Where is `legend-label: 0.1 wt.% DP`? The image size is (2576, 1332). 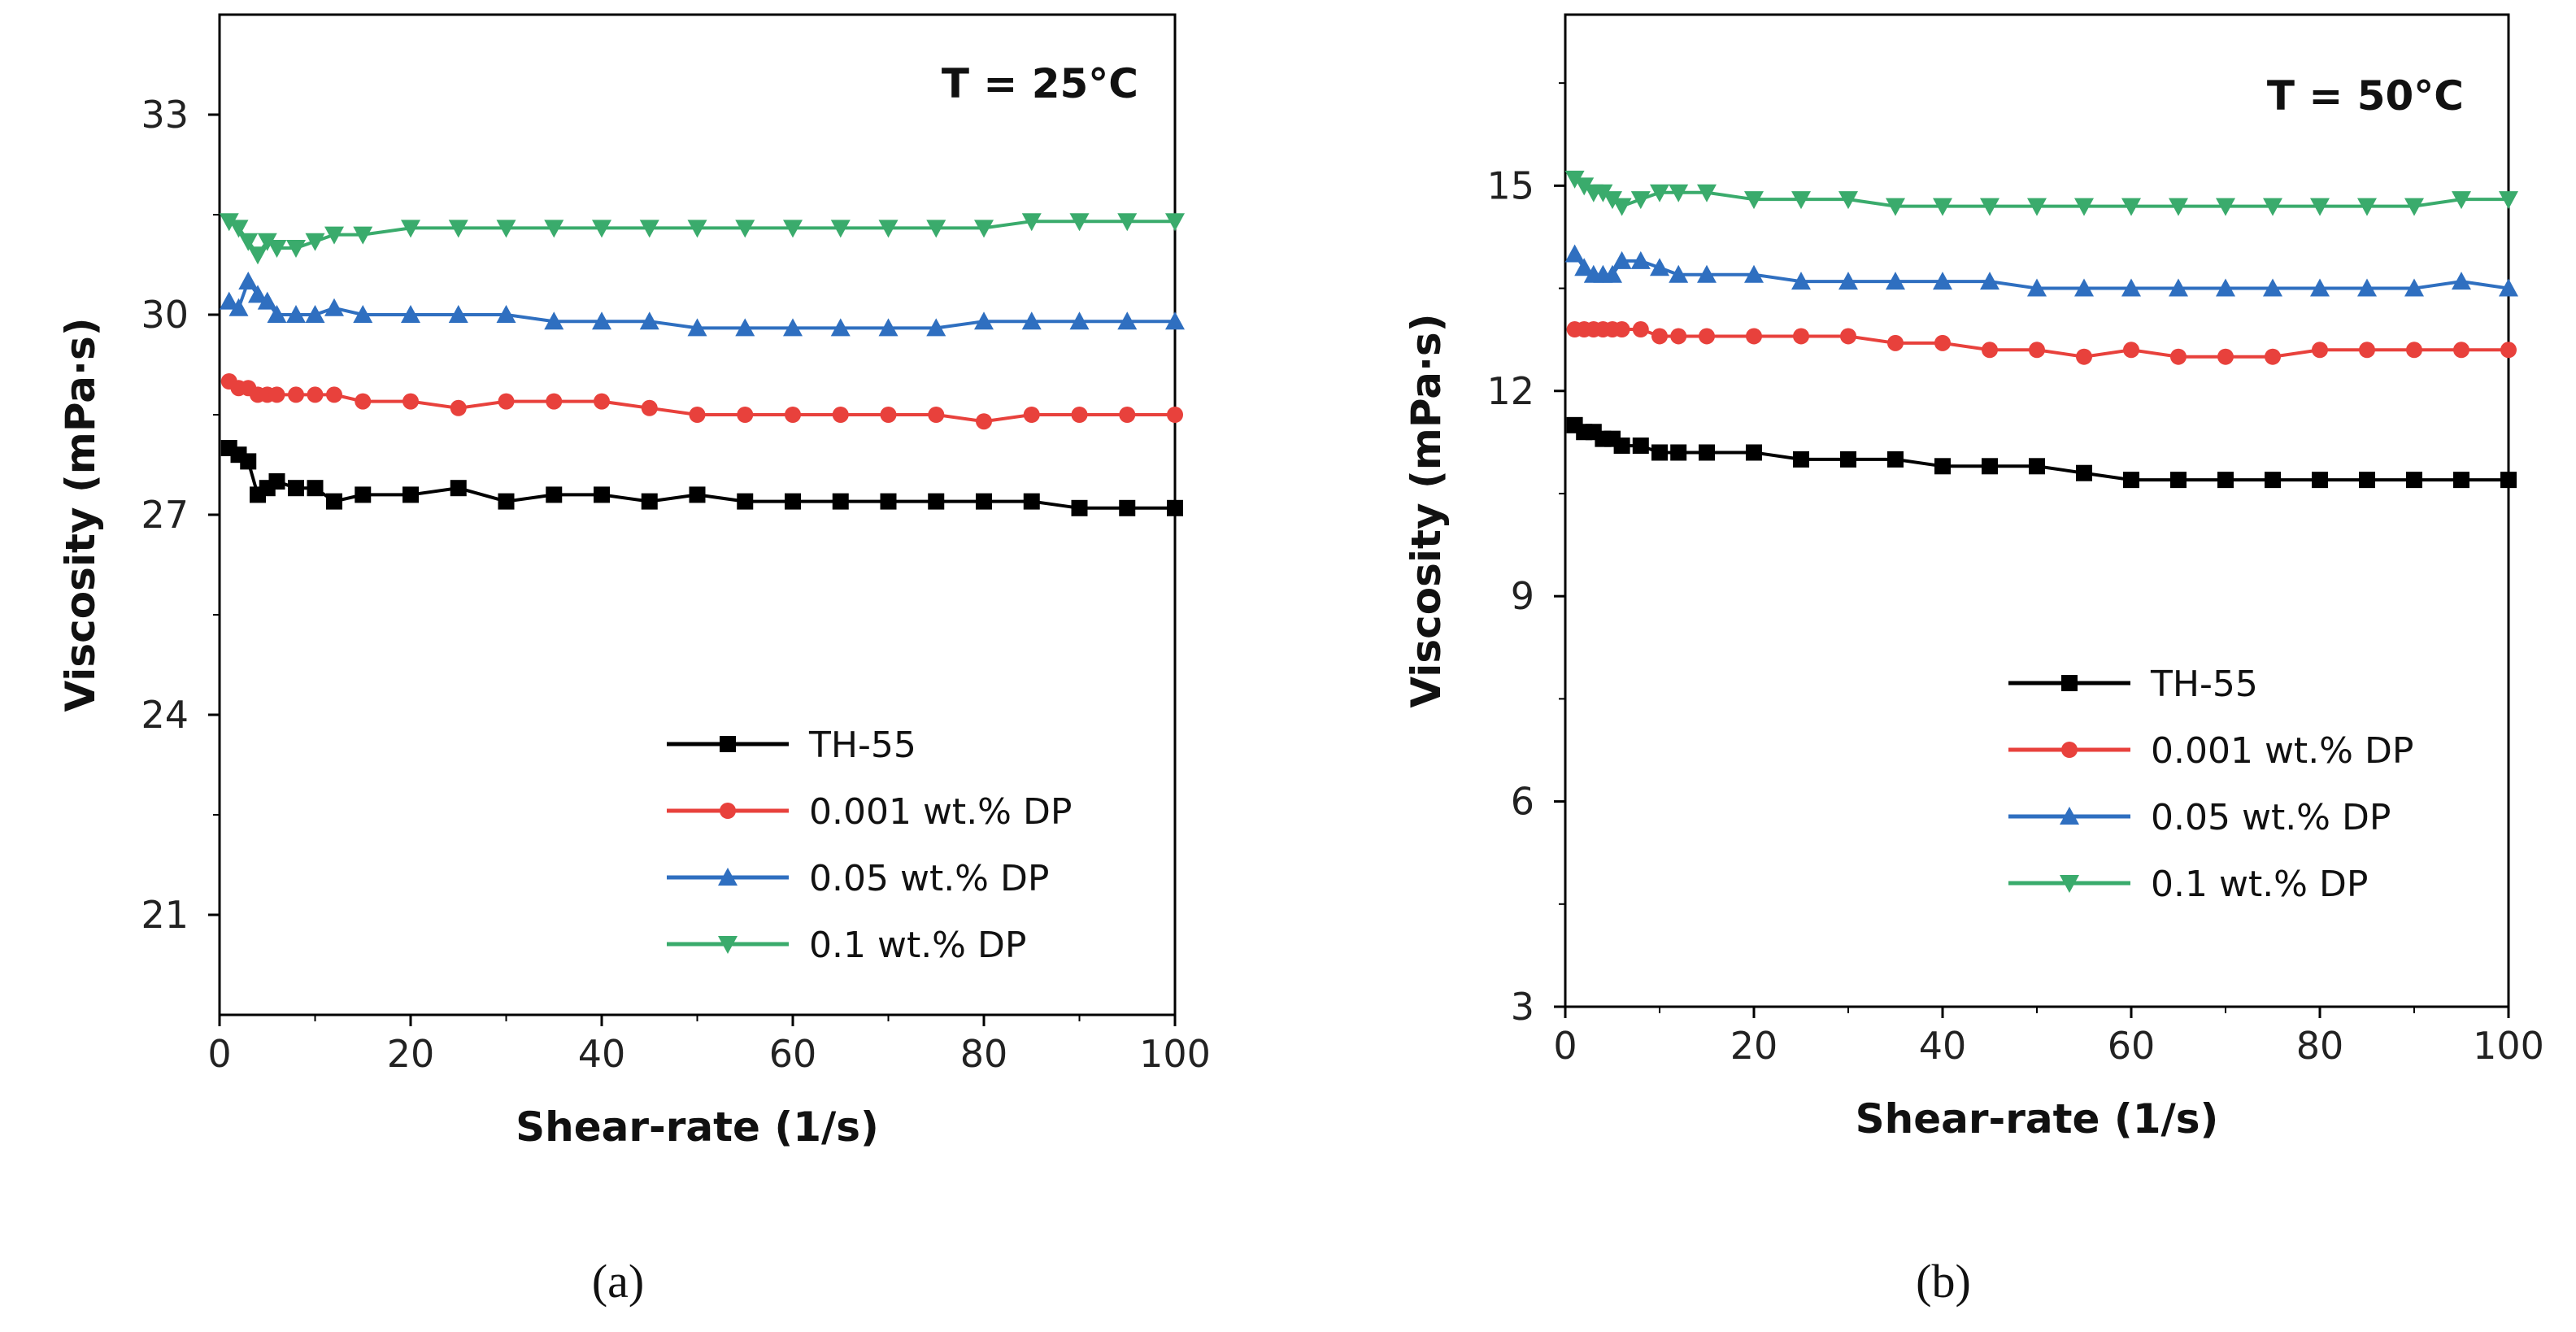 legend-label: 0.1 wt.% DP is located at coordinates (918, 946).